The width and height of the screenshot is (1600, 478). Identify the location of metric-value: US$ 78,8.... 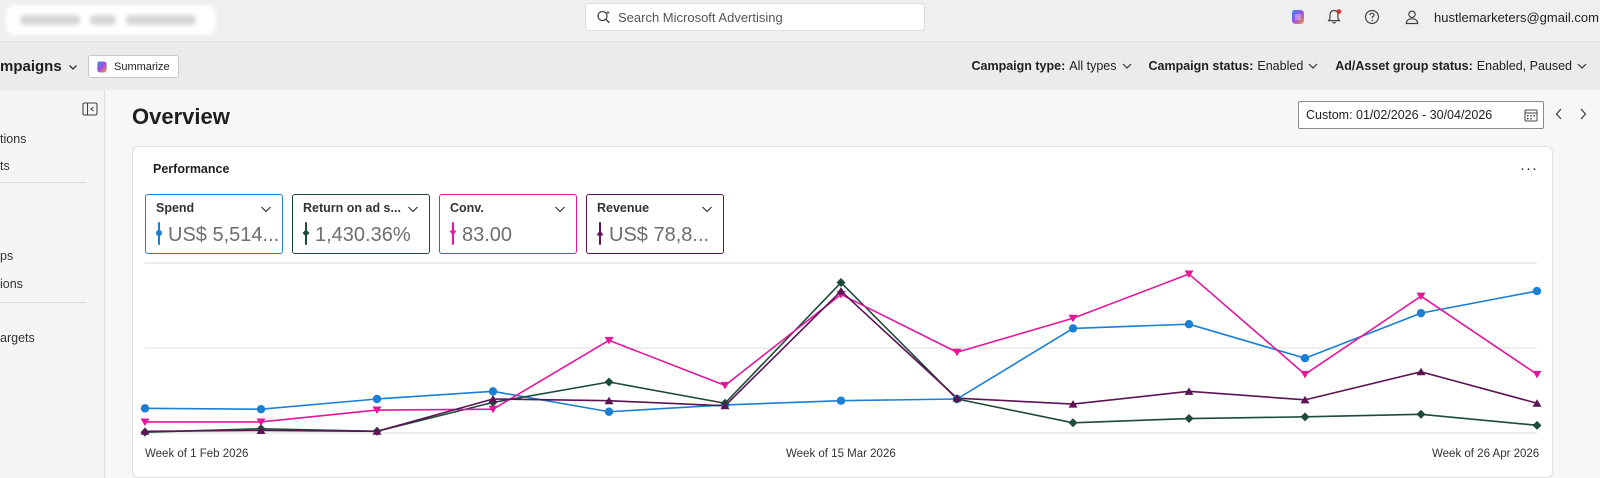
(659, 235).